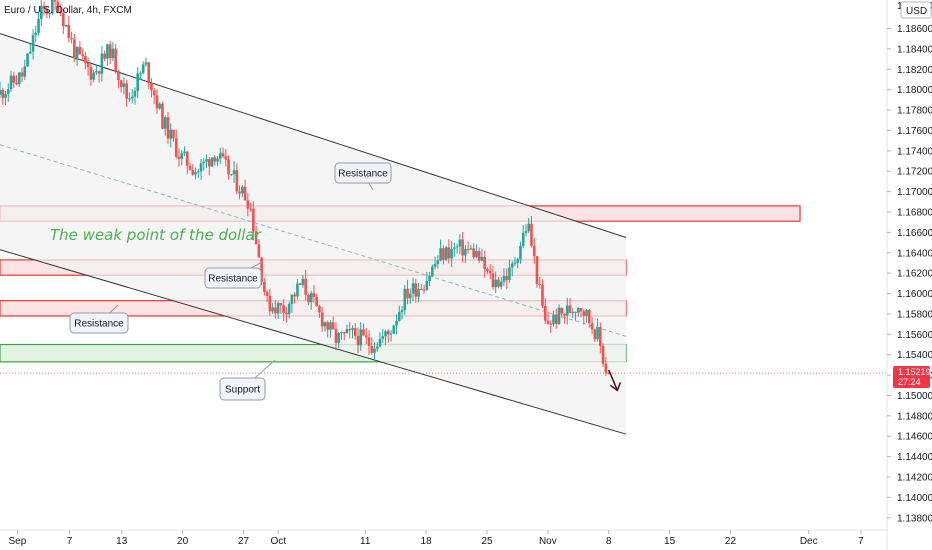  Describe the element at coordinates (914, 457) in the screenshot. I see `y-tick-label: 1.14400` at that location.